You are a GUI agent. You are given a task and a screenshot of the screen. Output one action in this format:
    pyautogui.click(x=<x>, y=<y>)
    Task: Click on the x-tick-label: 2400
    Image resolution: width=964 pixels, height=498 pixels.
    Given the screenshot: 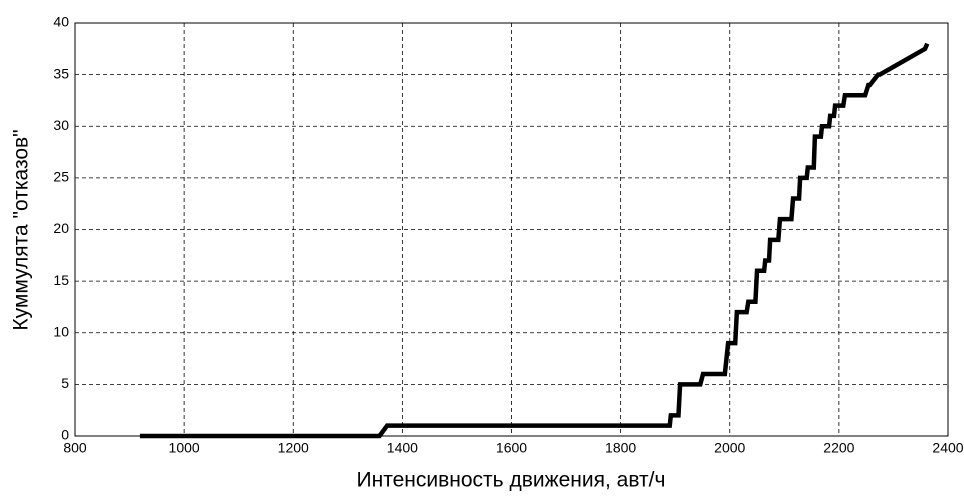 What is the action you would take?
    pyautogui.click(x=947, y=448)
    